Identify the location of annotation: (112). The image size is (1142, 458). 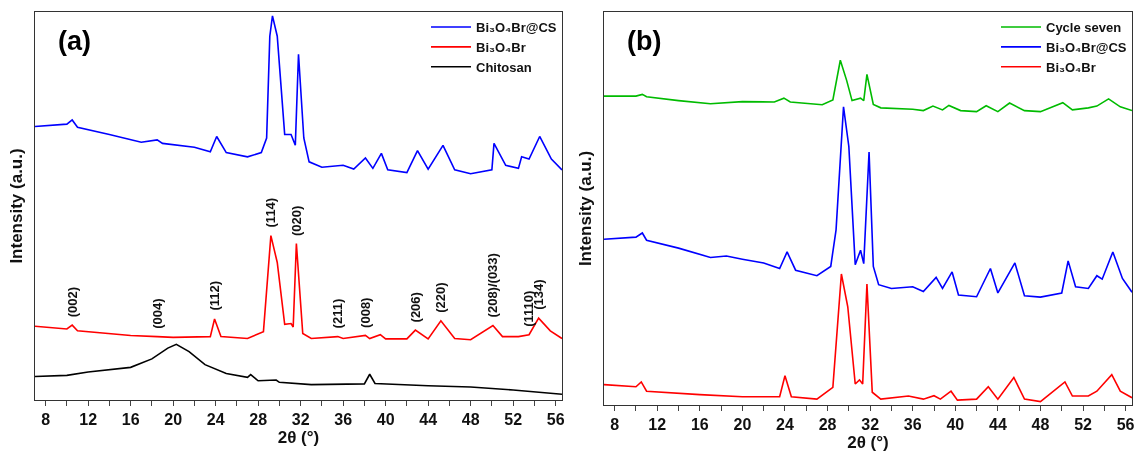
(214, 295).